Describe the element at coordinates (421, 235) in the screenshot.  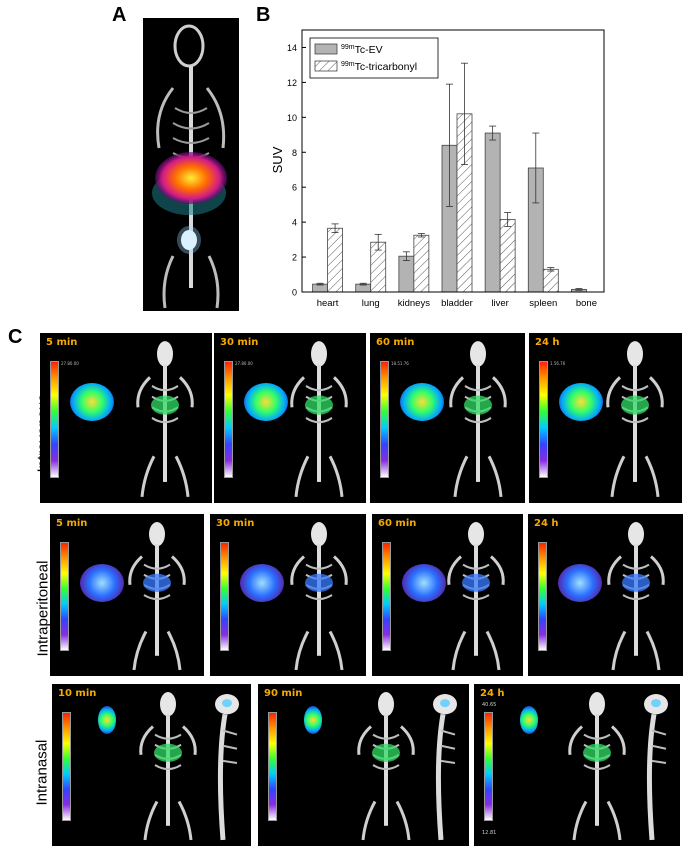
I see `error-bar-tc-tricarbonyl-kidneys` at that location.